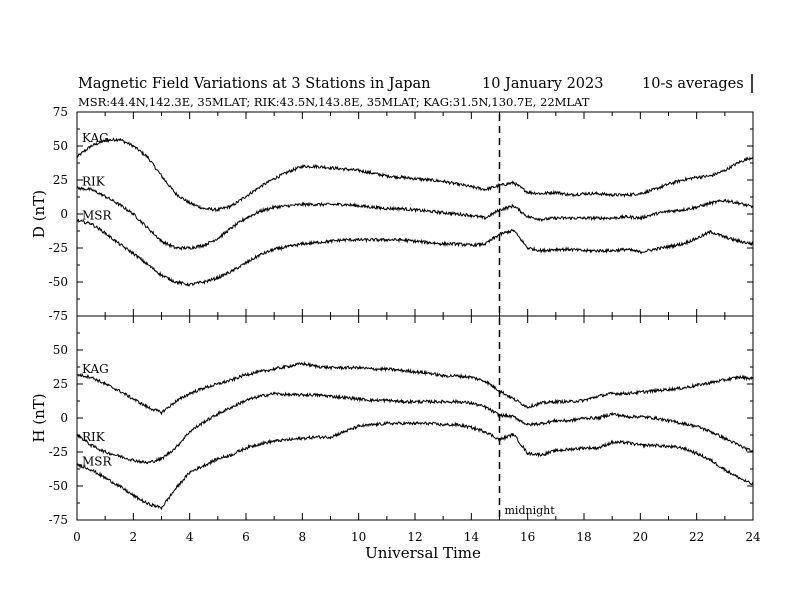 The image size is (792, 612). I want to click on y-tick-label-d: 25, so click(60, 180).